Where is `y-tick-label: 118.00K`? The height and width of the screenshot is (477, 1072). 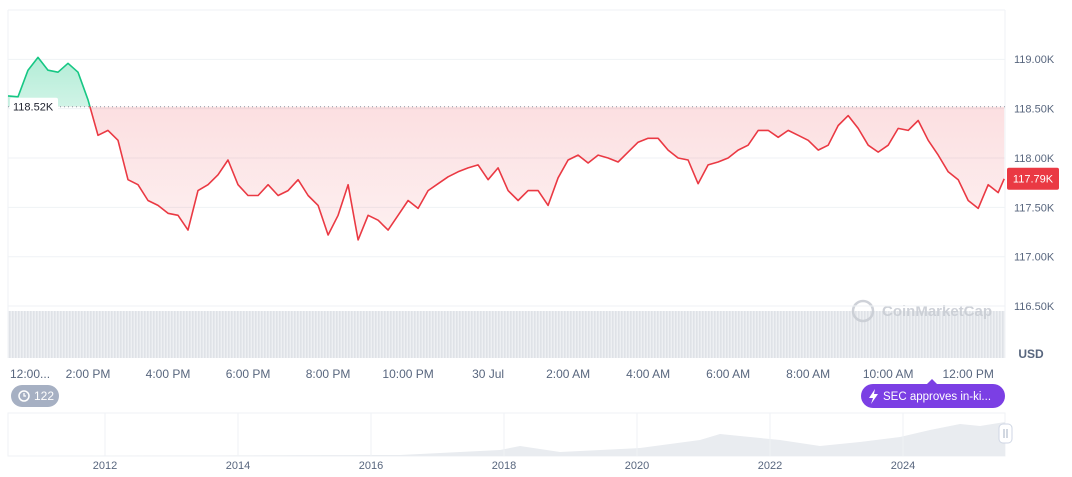 y-tick-label: 118.00K is located at coordinates (1034, 159).